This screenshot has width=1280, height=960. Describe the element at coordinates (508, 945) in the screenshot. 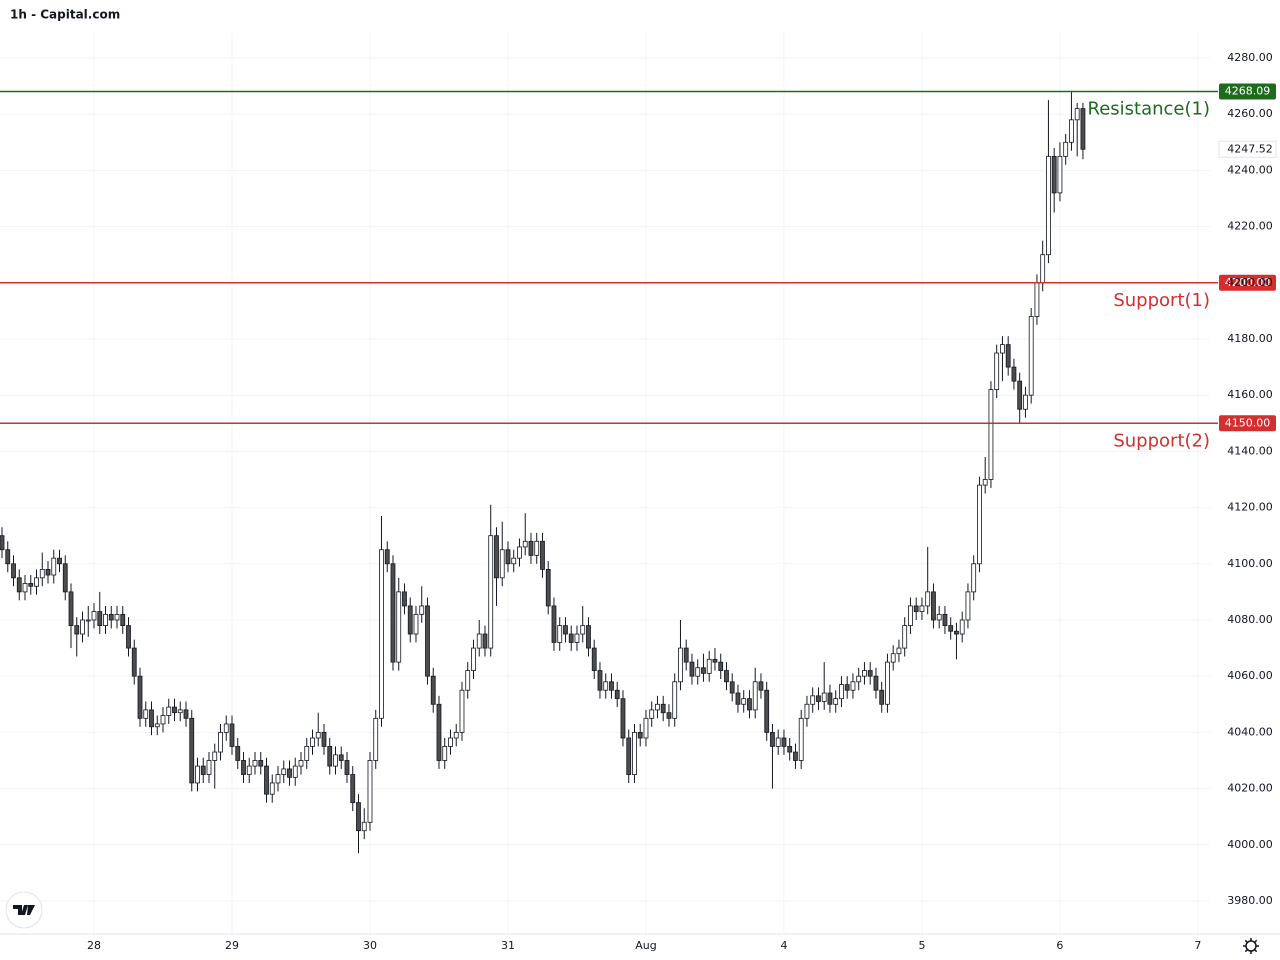

I see `x-tick-label: 31` at that location.